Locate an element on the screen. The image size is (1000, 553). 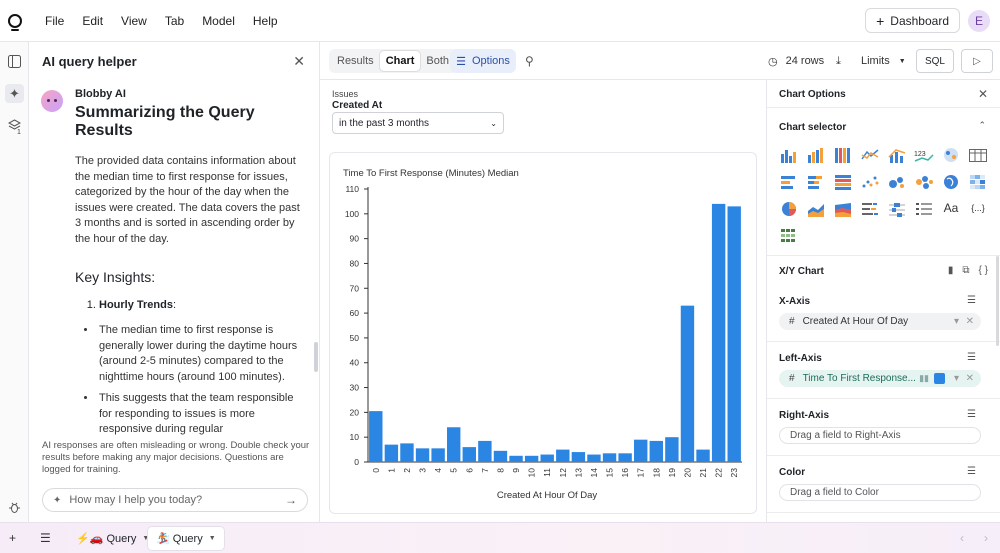
download-icon: ⤓ is located at coordinates (838, 60).